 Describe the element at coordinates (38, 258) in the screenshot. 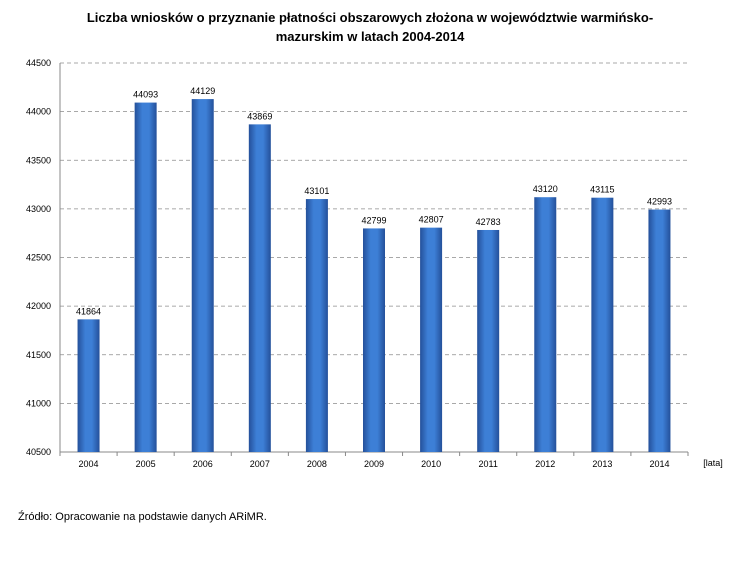

I see `y-tick-label: 42500` at that location.